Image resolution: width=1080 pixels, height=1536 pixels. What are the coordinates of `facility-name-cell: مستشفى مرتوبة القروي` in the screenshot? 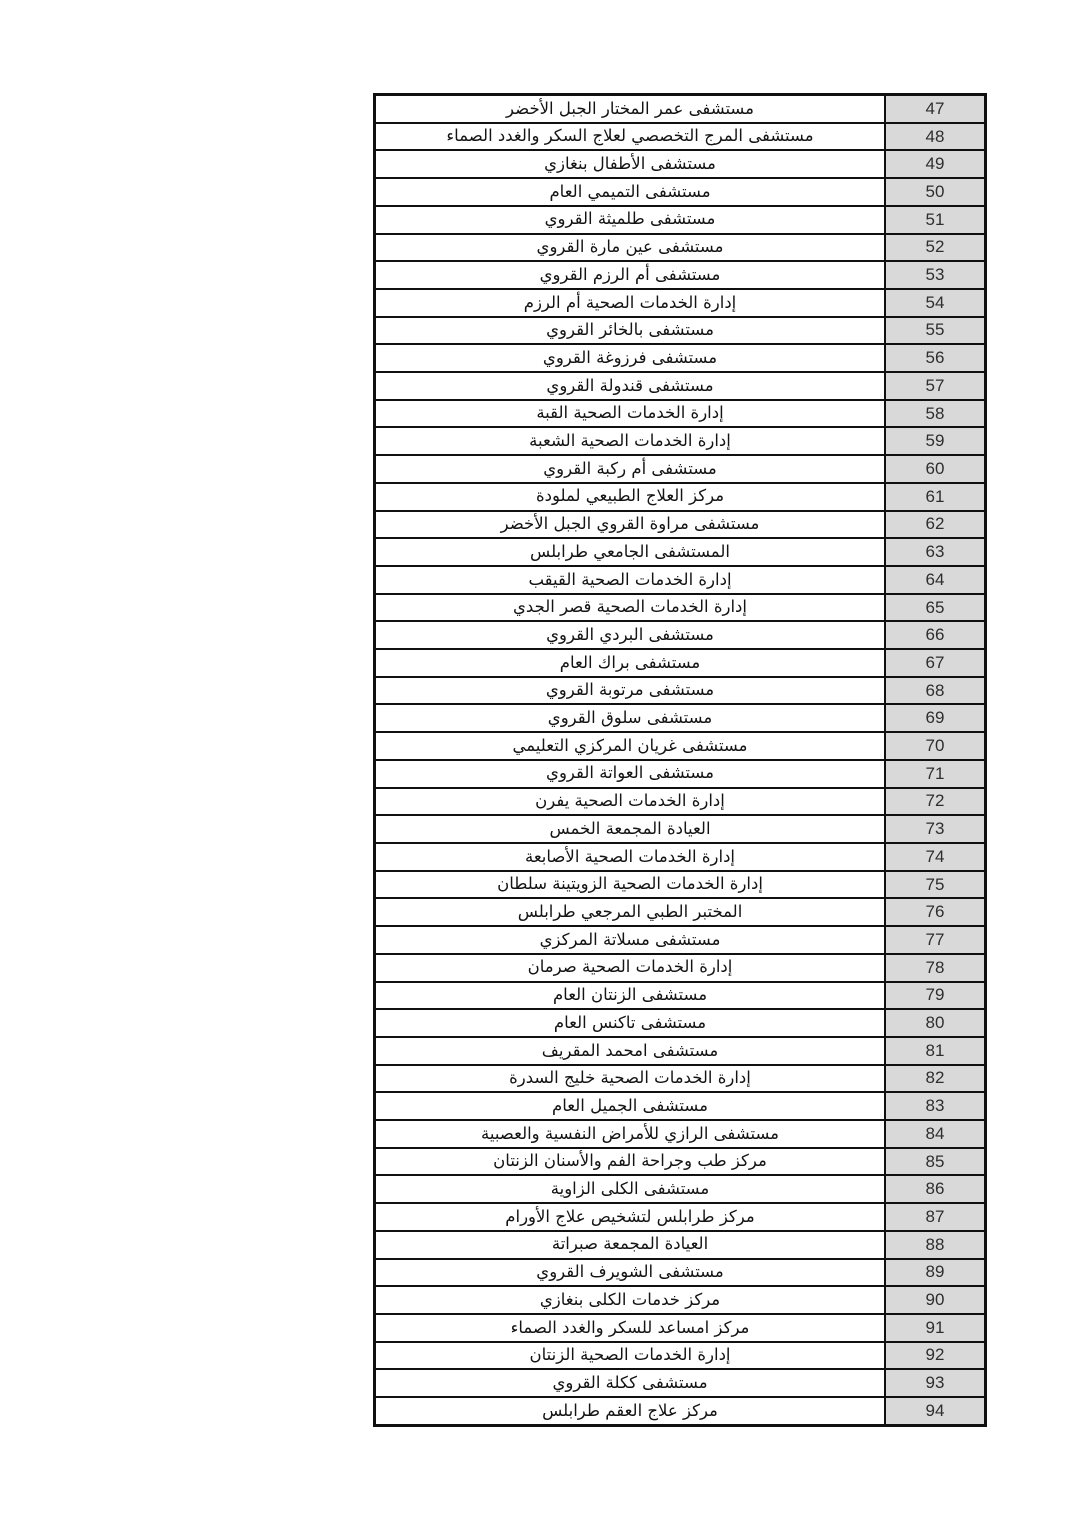 It's located at (630, 690).